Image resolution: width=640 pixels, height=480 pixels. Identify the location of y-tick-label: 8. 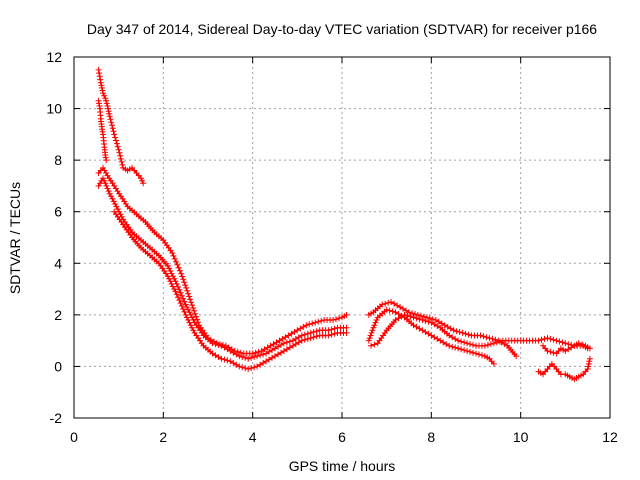
(58, 160).